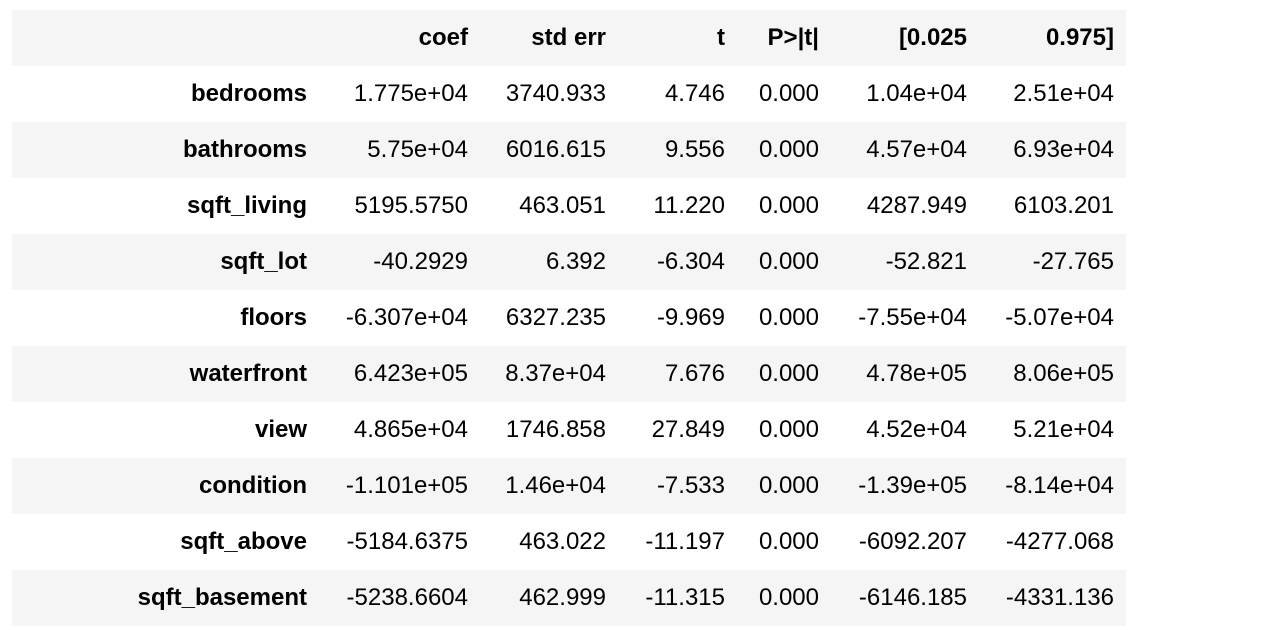 Image resolution: width=1286 pixels, height=630 pixels. What do you see at coordinates (1059, 317) in the screenshot?
I see `ci-upper-cell: -5.07e+04` at bounding box center [1059, 317].